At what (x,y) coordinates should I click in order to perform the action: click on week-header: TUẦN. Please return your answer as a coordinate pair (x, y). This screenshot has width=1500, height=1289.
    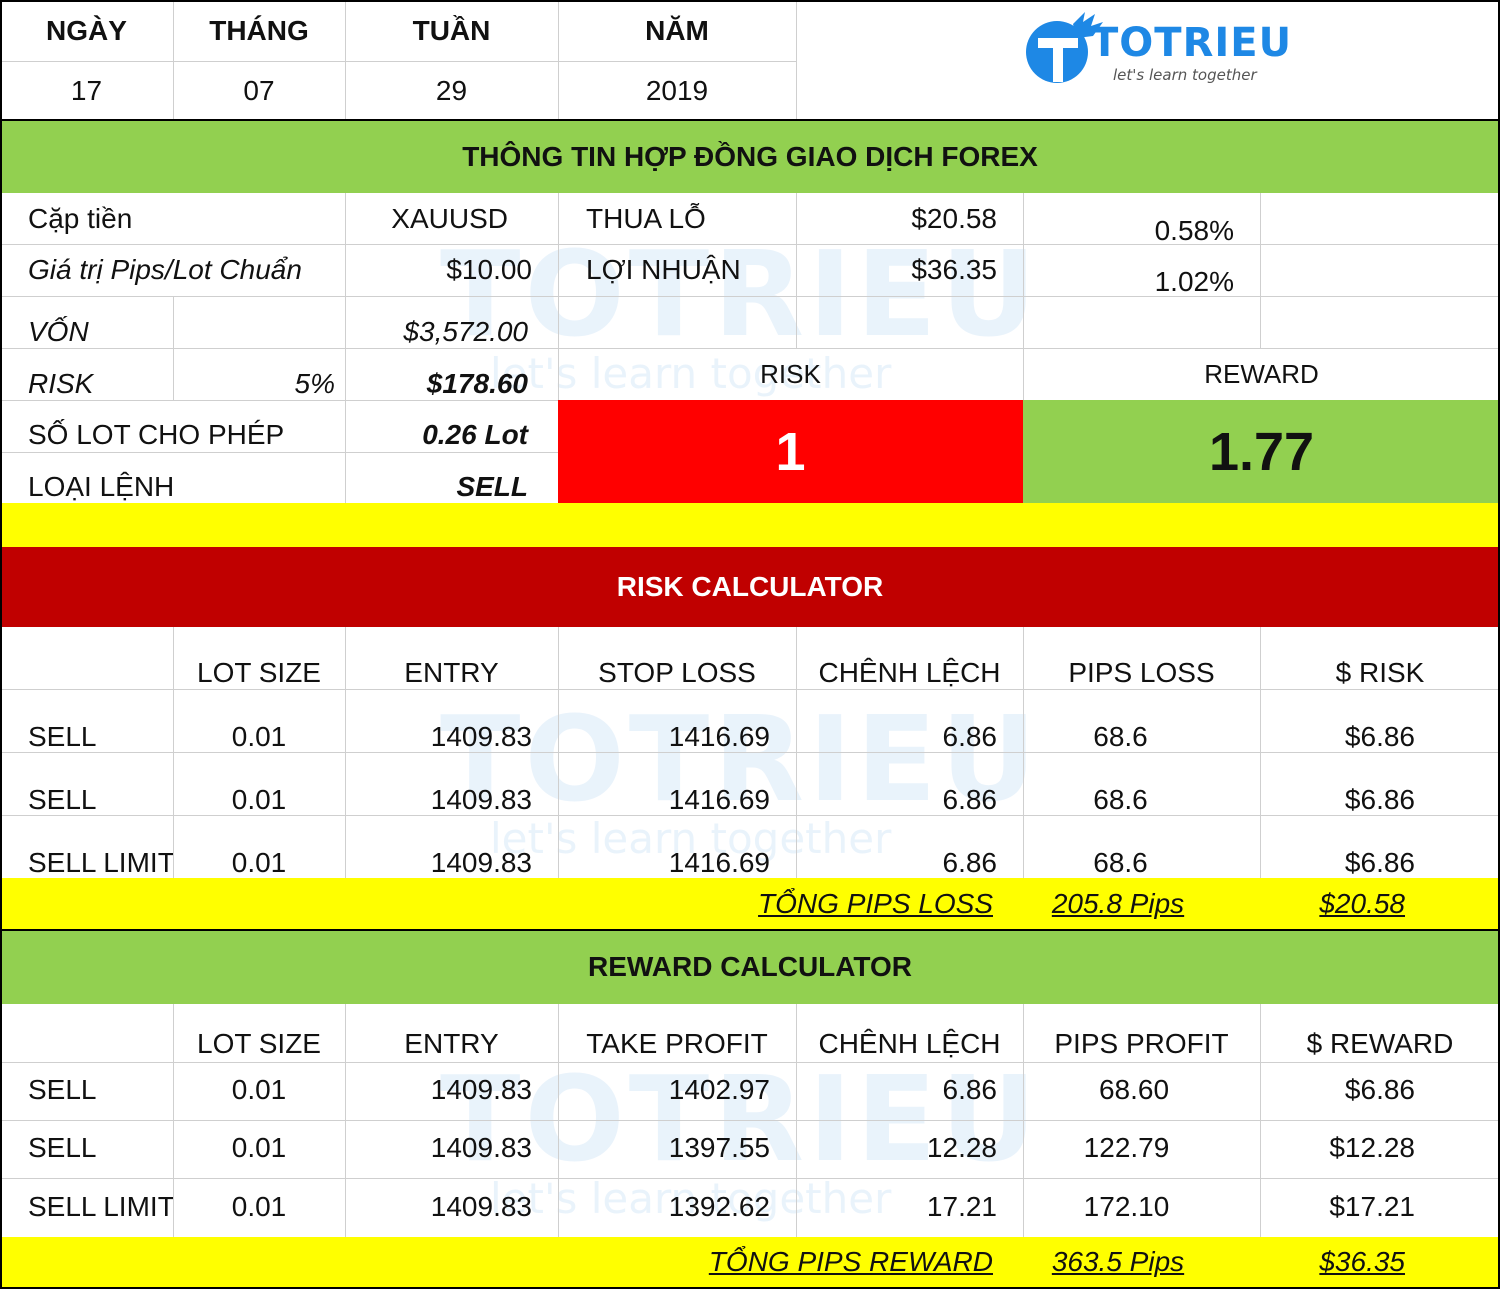
    Looking at the image, I should click on (451, 30).